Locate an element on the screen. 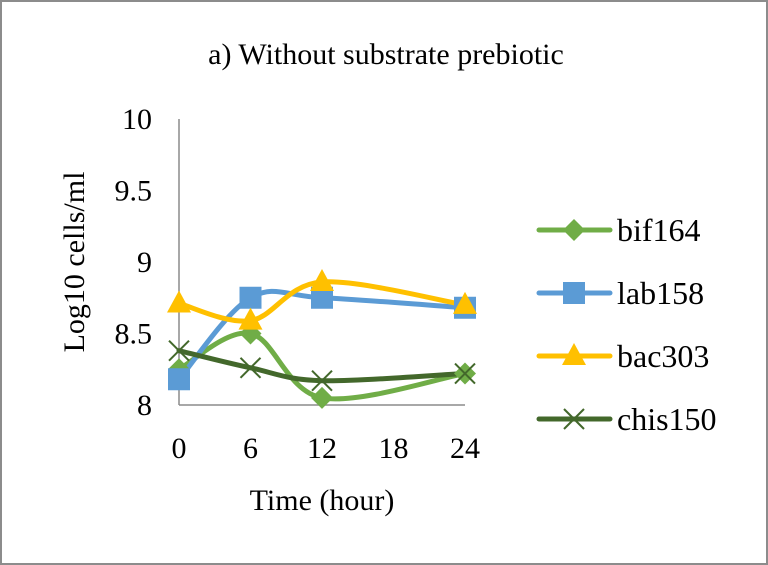 This screenshot has height=565, width=768. legend-marker-x-icon is located at coordinates (574, 419).